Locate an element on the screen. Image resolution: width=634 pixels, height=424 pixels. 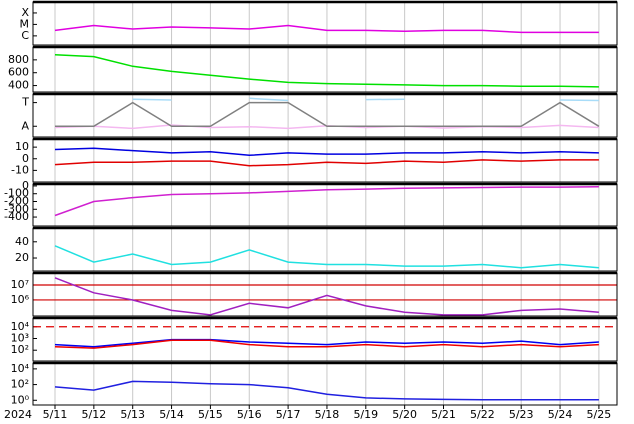
y-tick-label: 10⁶ is located at coordinates (20, 299).